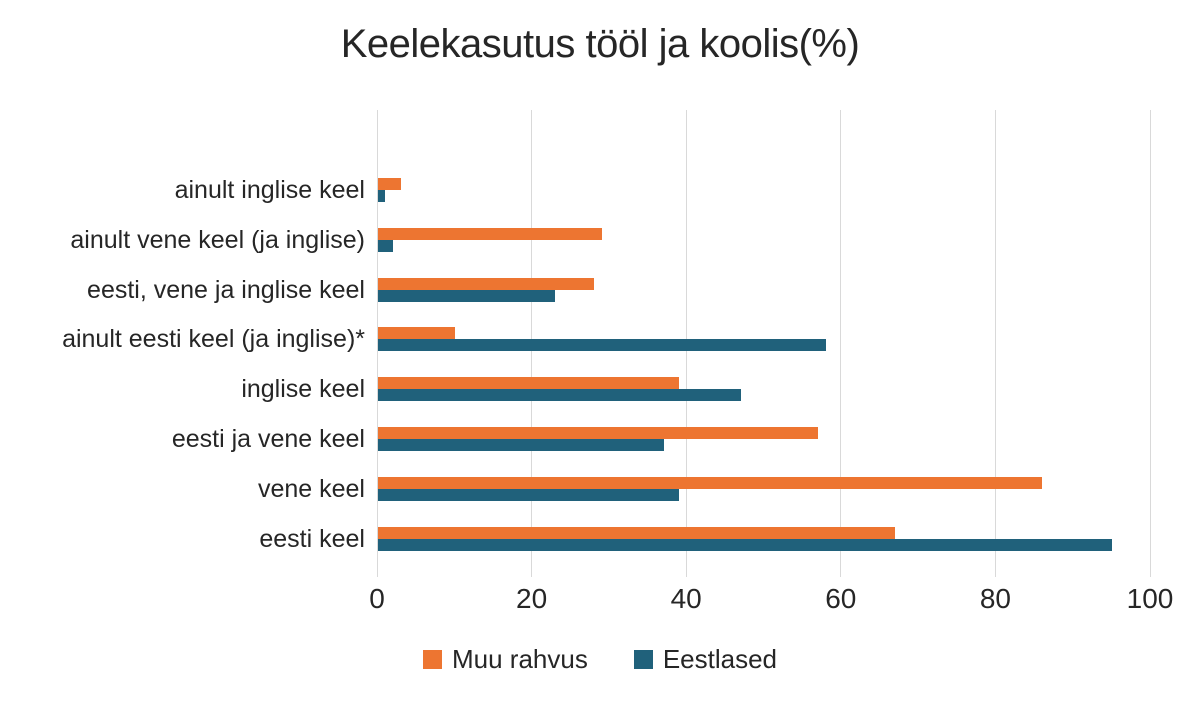 The height and width of the screenshot is (714, 1200). Describe the element at coordinates (686, 598) in the screenshot. I see `x-axis-tick-label-40: 40` at that location.